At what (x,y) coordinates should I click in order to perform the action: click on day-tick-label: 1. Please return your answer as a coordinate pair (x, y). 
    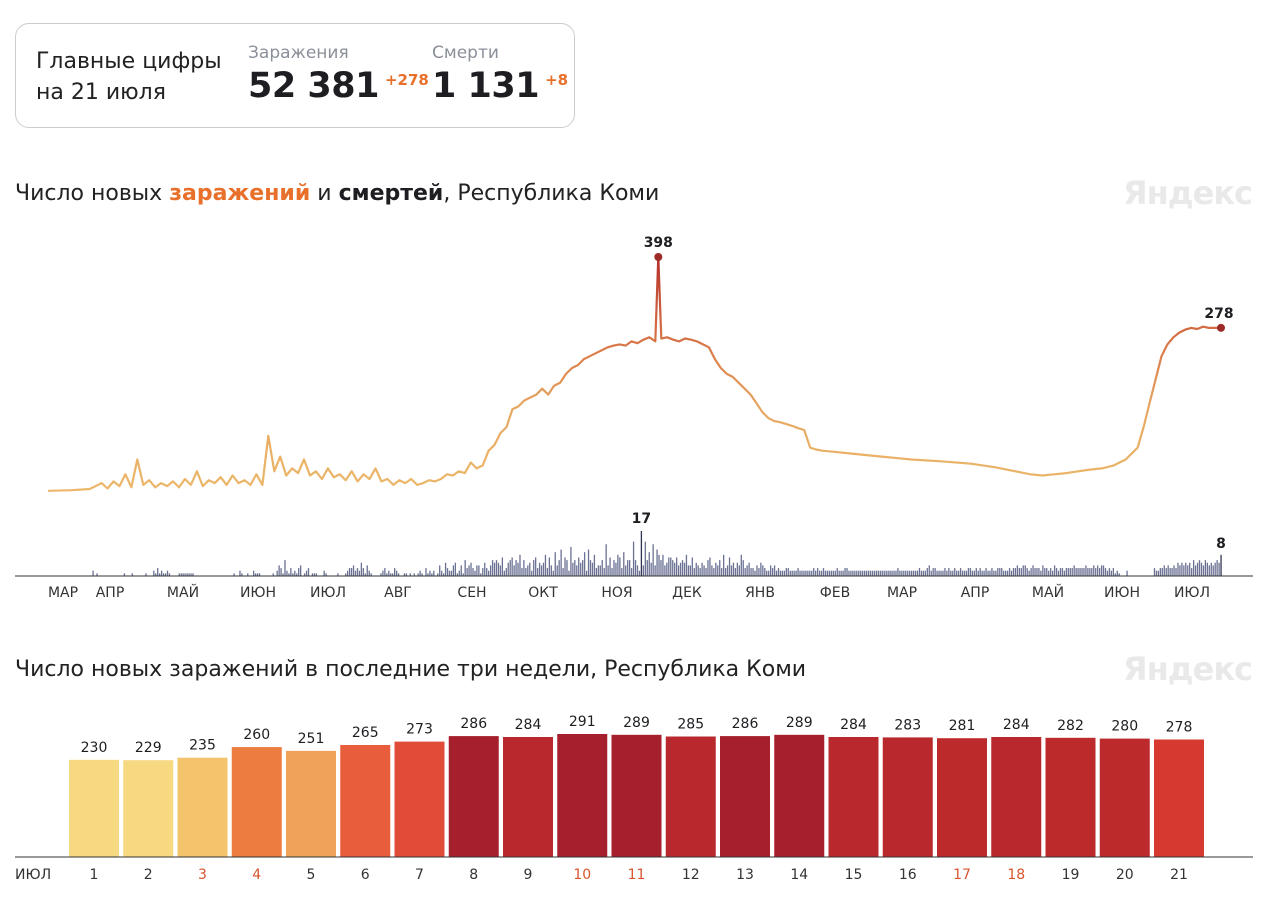
    Looking at the image, I should click on (94, 875).